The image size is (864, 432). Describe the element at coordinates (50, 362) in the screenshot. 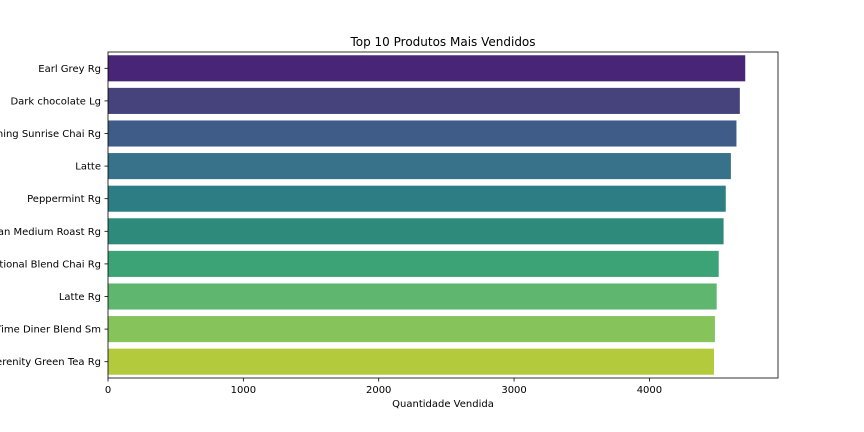

I see `category-label: Serenity Green Tea Rg` at that location.